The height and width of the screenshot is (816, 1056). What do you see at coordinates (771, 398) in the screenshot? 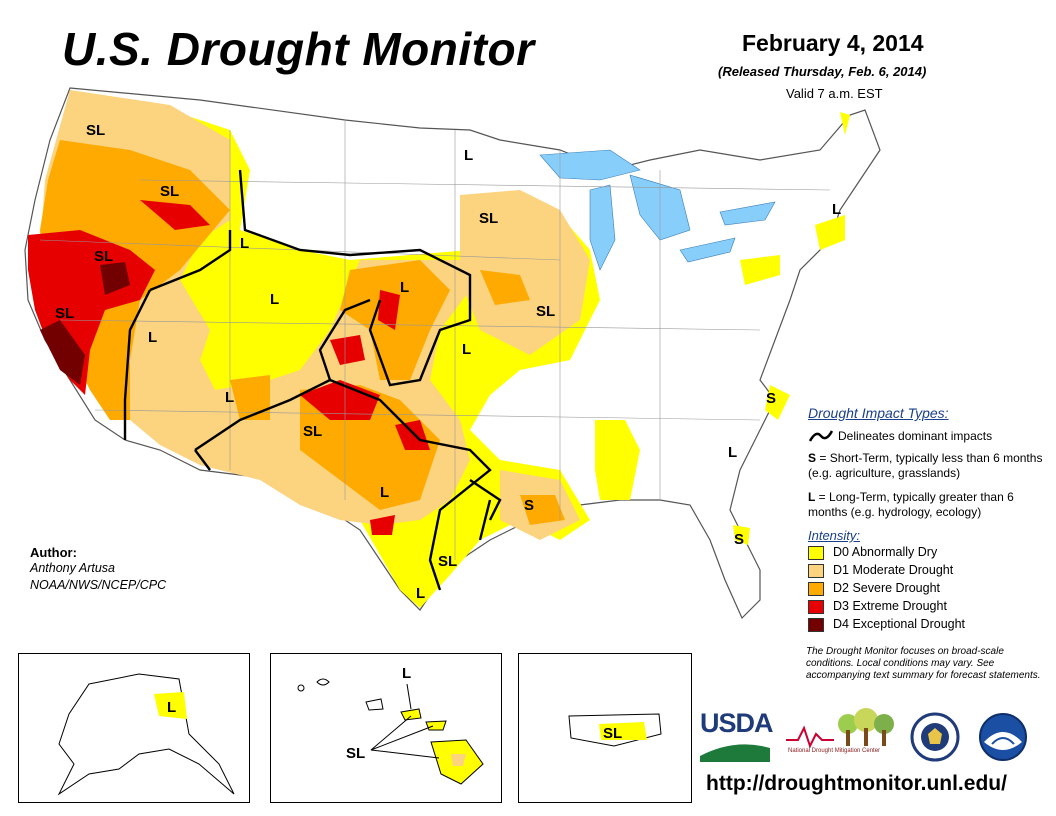
I see `label-s-virginia: S` at bounding box center [771, 398].